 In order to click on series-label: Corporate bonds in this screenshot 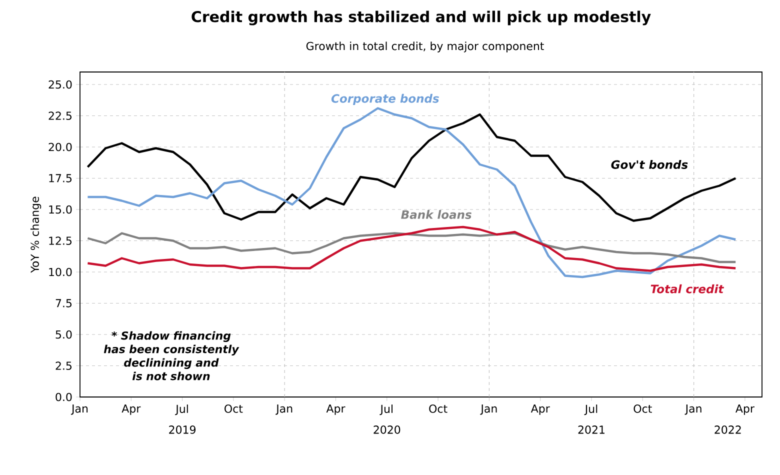, I will do `click(385, 100)`.